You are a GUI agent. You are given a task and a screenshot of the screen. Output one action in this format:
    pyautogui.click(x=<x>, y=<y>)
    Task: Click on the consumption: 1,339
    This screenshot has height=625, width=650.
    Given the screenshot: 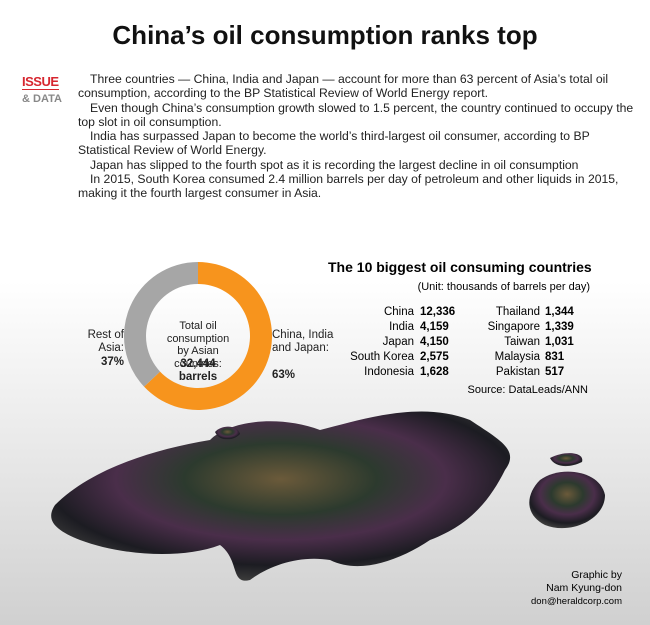 What is the action you would take?
    pyautogui.click(x=559, y=327)
    